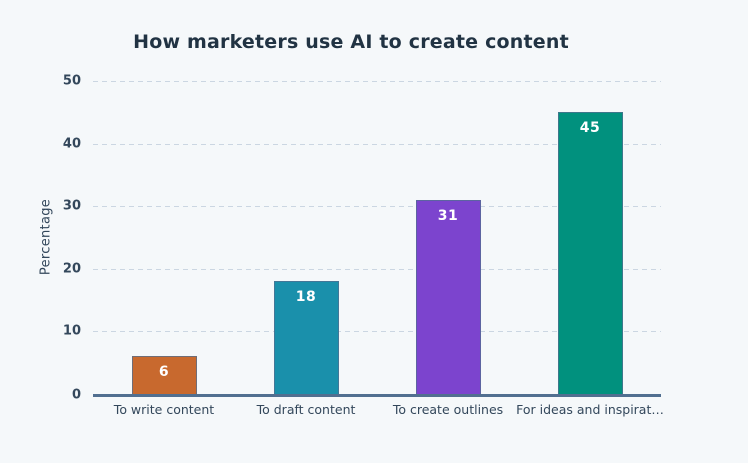 The height and width of the screenshot is (463, 748). I want to click on bar-value-label: 31, so click(448, 215).